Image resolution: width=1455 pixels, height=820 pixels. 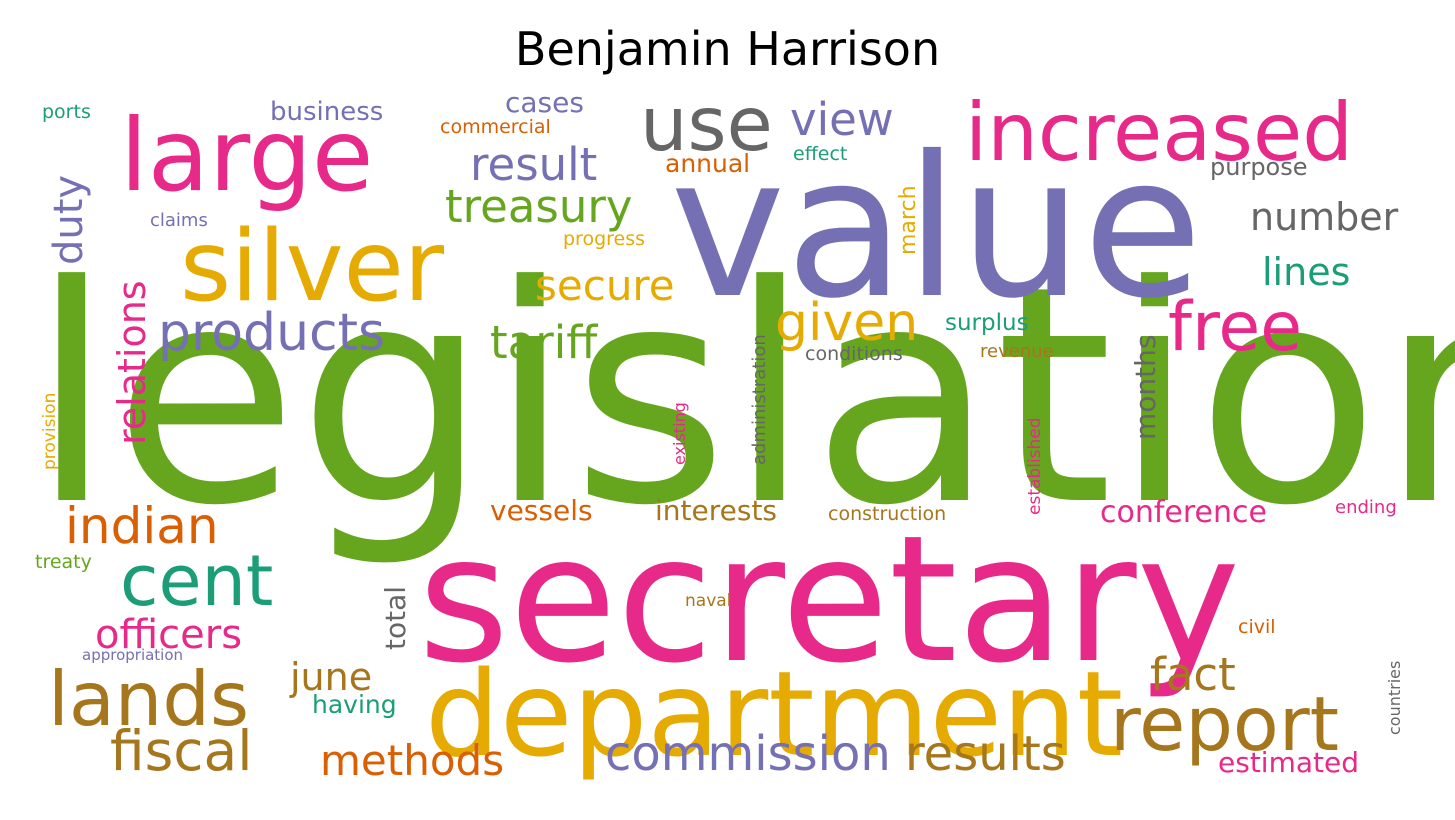 I want to click on word-cent: cent, so click(x=196, y=581).